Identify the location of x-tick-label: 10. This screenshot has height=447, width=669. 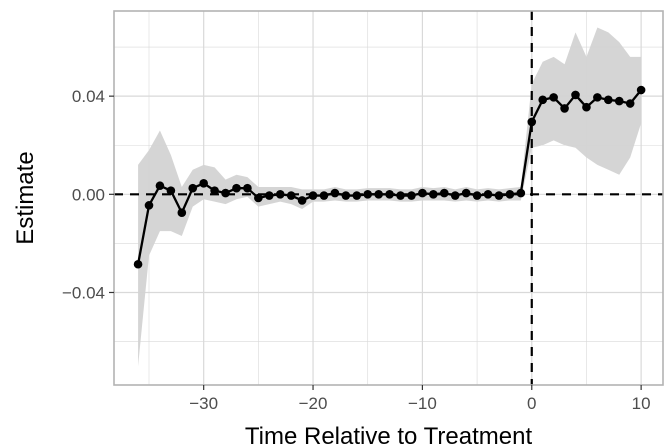
(641, 403).